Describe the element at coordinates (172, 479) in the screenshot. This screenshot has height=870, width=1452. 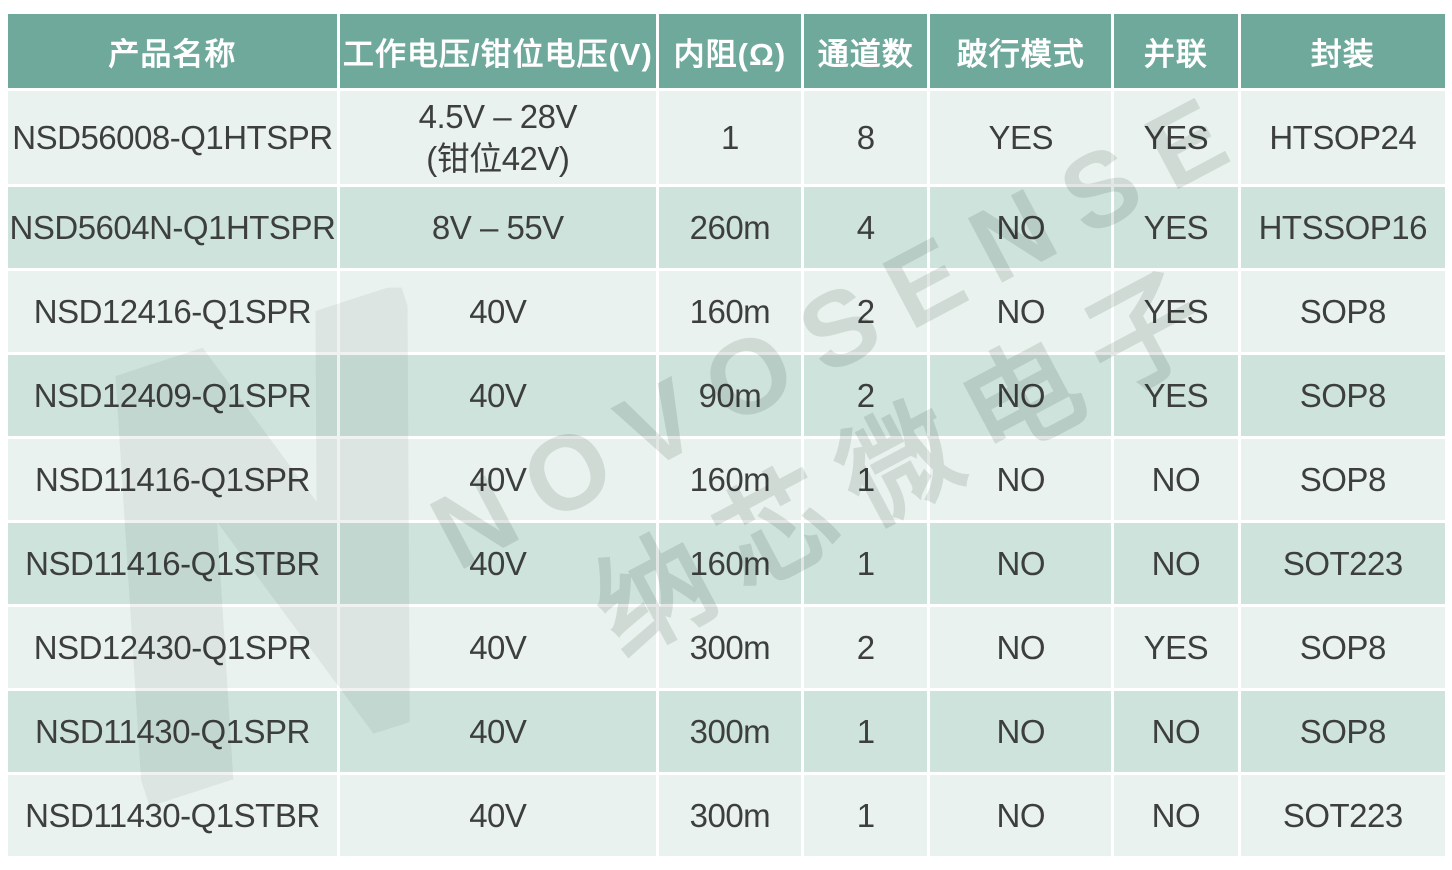
I see `product-name-cell: NSD11416-Q1SPR` at that location.